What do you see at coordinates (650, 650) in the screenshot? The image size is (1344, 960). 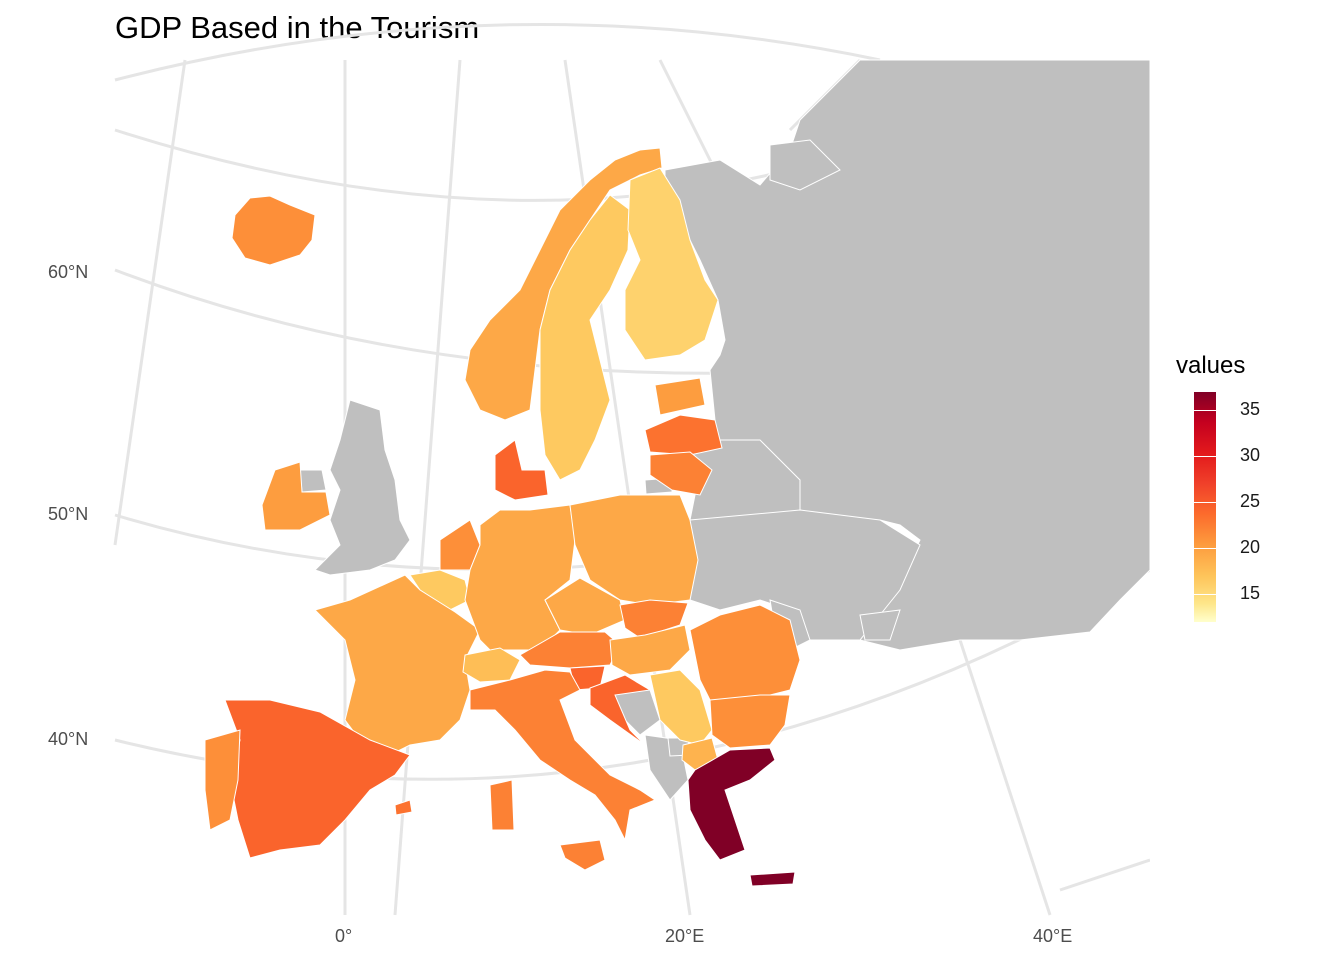 I see `region-hungary` at bounding box center [650, 650].